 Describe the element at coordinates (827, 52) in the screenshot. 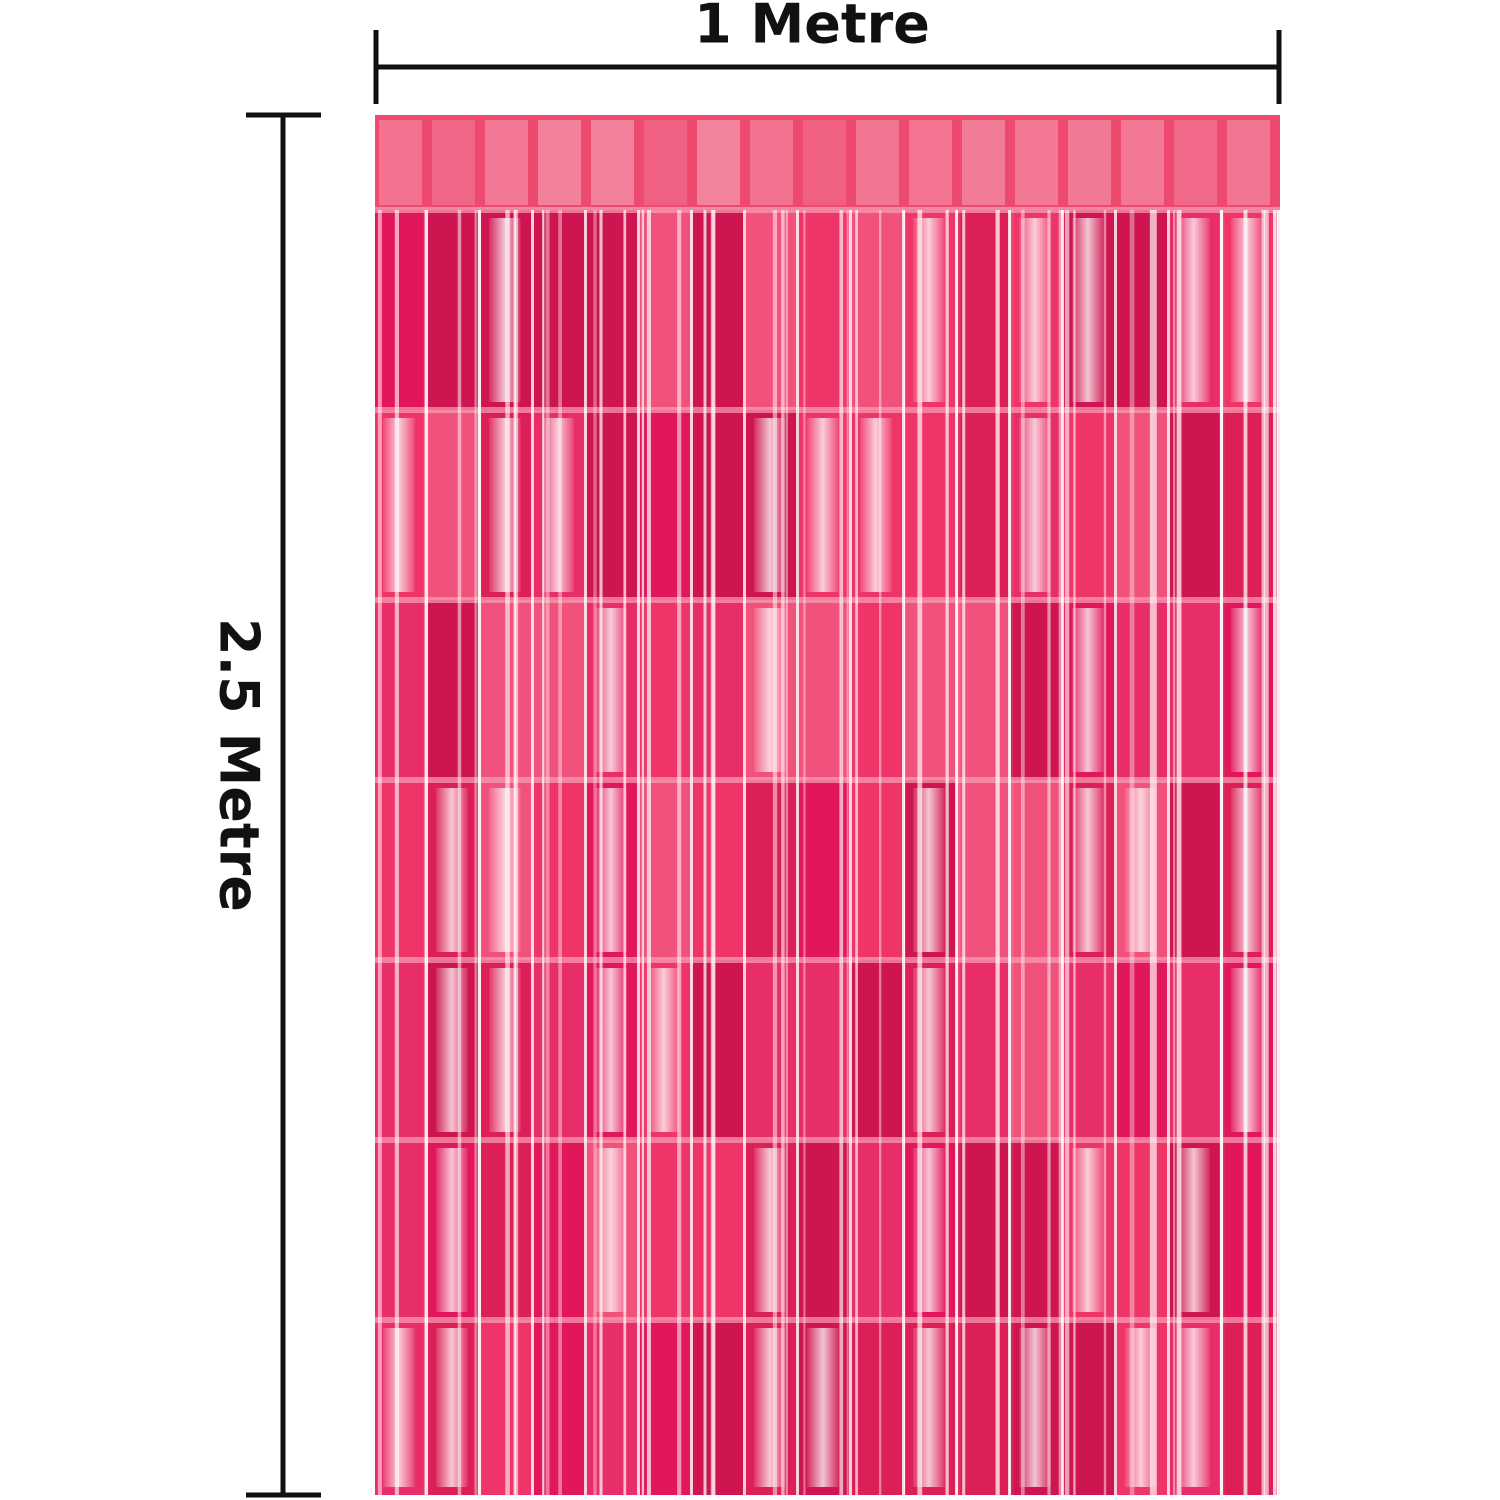

I see `width-dimension: 1 Metre` at that location.